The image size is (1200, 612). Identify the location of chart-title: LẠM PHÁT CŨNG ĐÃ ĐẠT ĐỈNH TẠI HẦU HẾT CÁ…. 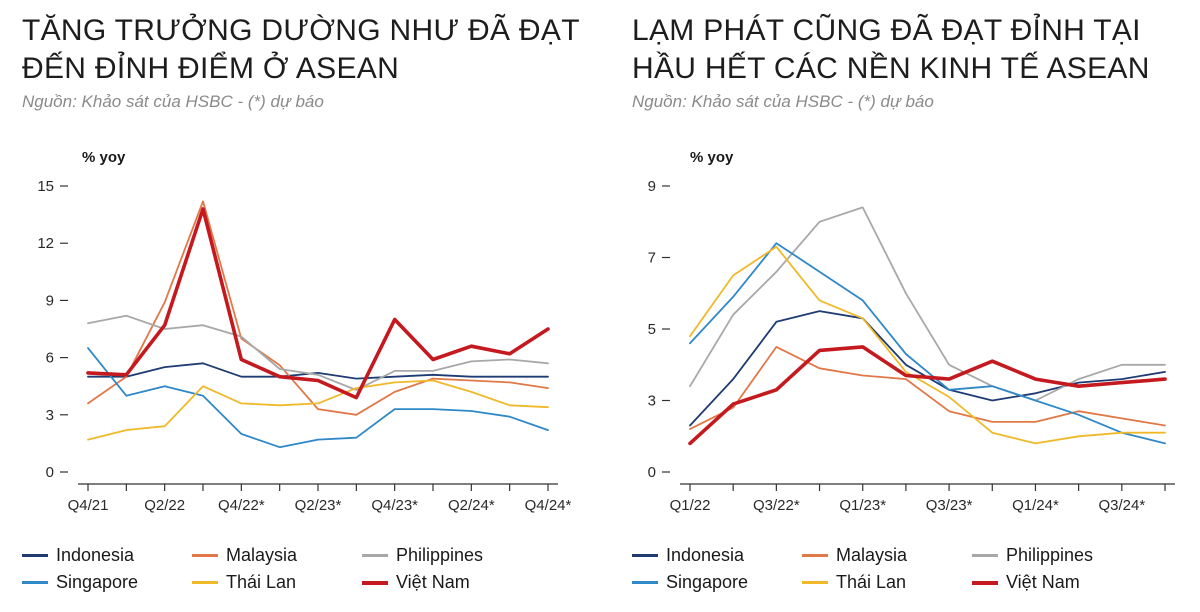
(916, 50).